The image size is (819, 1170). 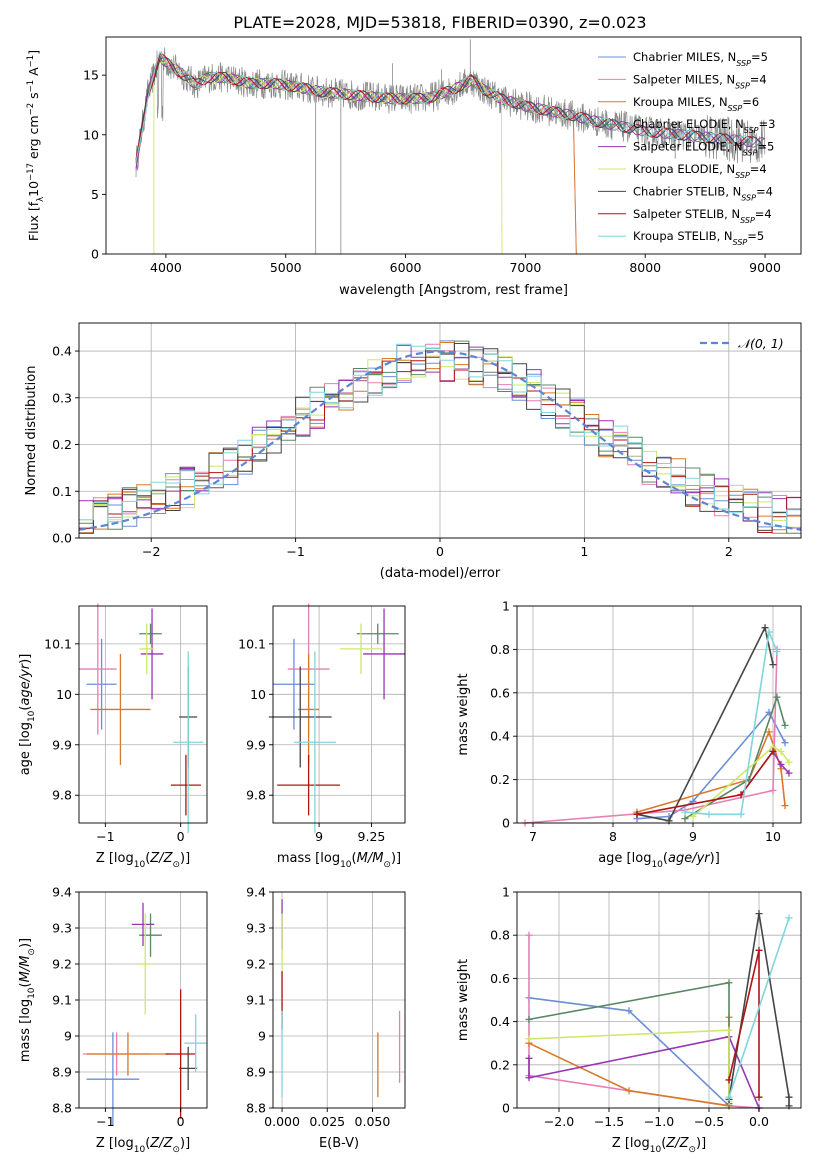 What do you see at coordinates (95, 194) in the screenshot?
I see `y-tick-label: 5` at bounding box center [95, 194].